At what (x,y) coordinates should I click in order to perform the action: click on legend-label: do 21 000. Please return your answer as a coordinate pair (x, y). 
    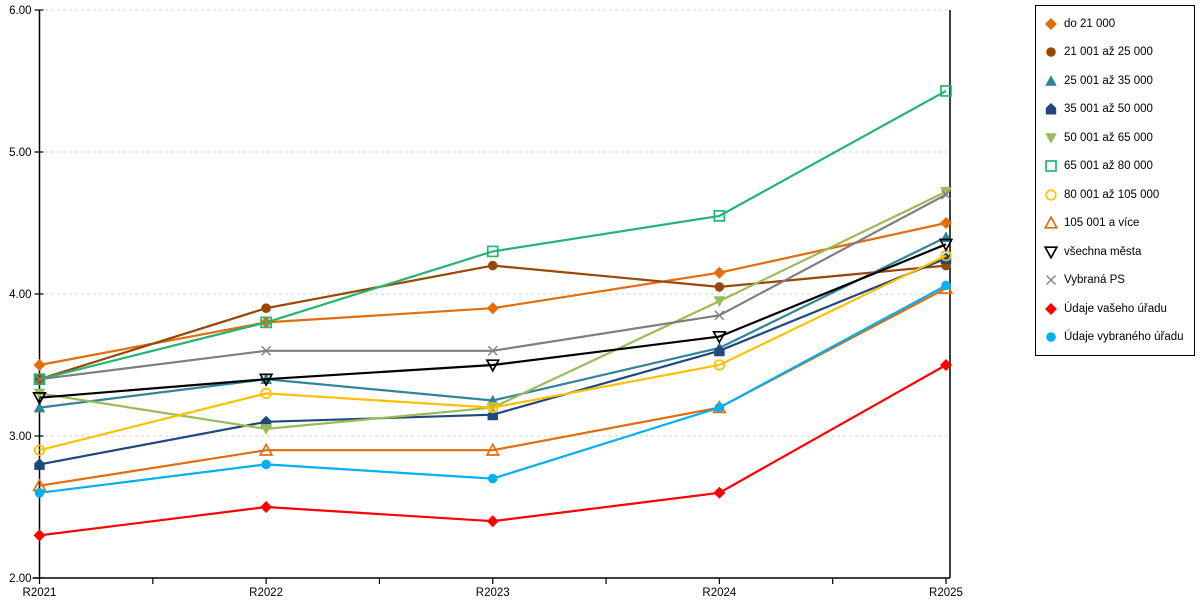
    Looking at the image, I should click on (1090, 23).